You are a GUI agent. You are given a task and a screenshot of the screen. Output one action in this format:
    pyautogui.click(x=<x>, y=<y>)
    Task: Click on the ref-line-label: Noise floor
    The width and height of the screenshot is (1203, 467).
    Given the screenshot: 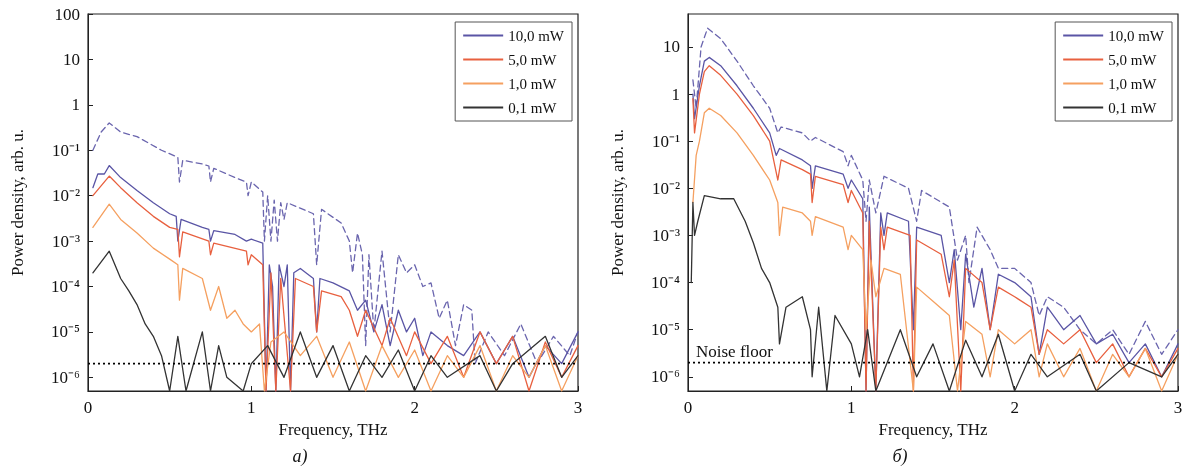 What is the action you would take?
    pyautogui.click(x=735, y=351)
    